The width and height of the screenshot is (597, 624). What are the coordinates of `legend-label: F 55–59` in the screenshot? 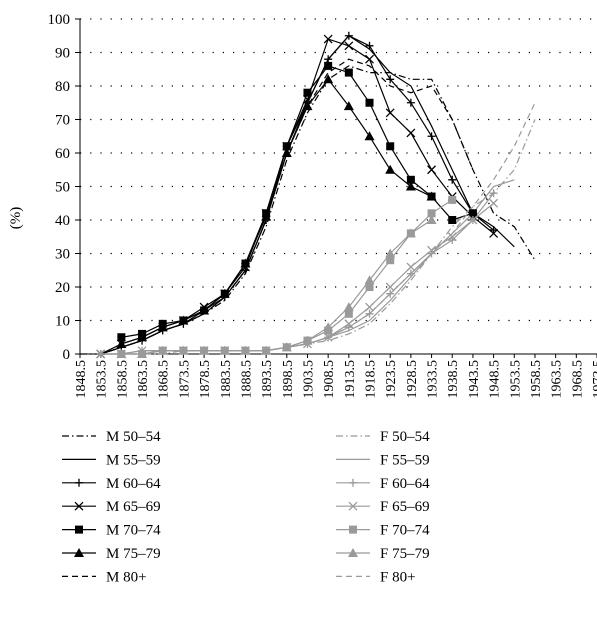 It's located at (405, 460).